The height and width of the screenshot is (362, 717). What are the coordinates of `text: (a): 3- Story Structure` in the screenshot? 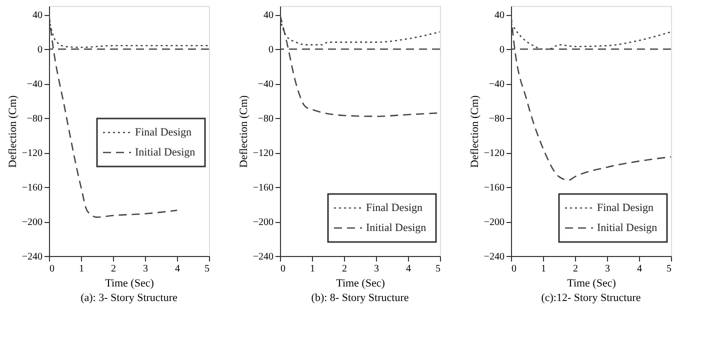 It's located at (129, 298).